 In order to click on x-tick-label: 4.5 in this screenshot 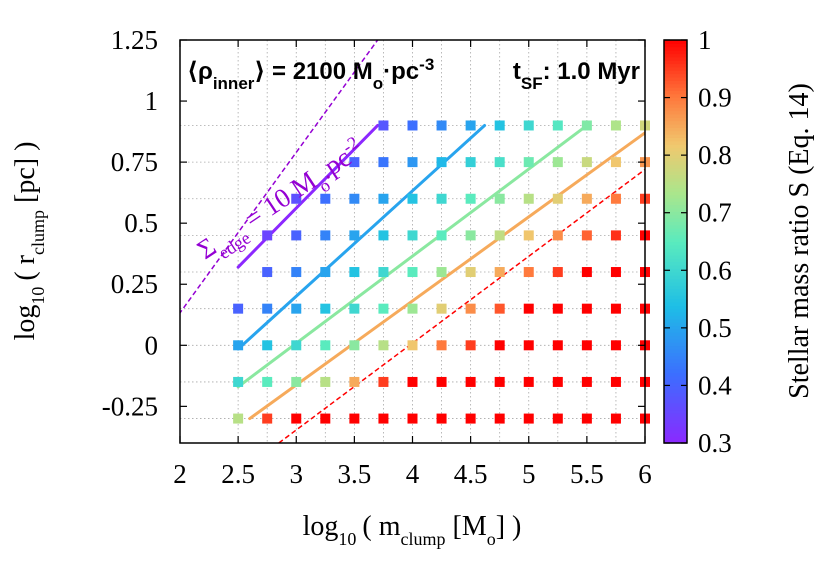, I will do `click(471, 474)`.